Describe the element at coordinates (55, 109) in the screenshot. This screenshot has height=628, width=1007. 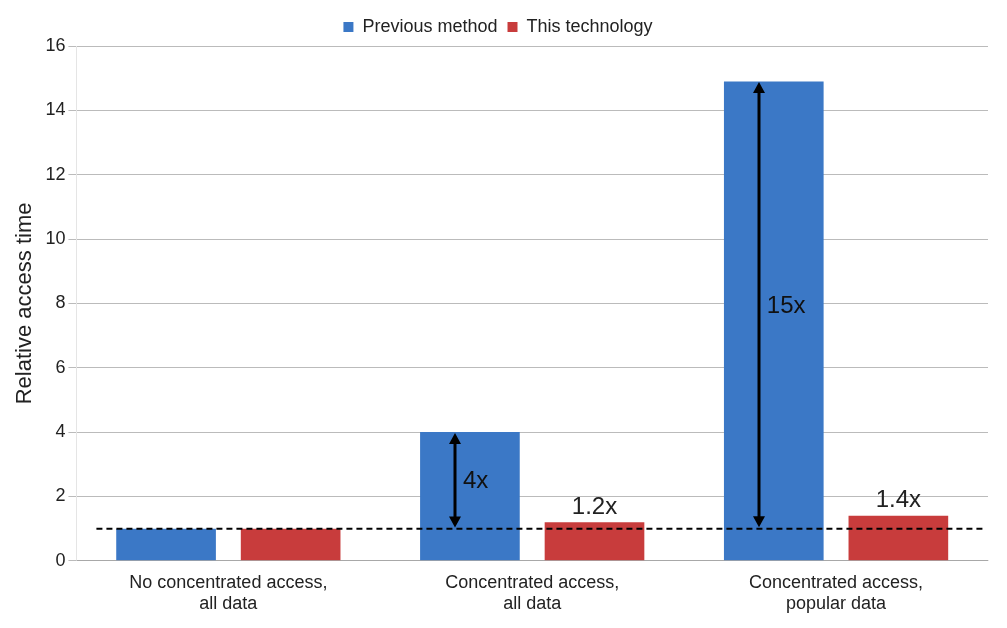
I see `y-tick-label: 14` at that location.